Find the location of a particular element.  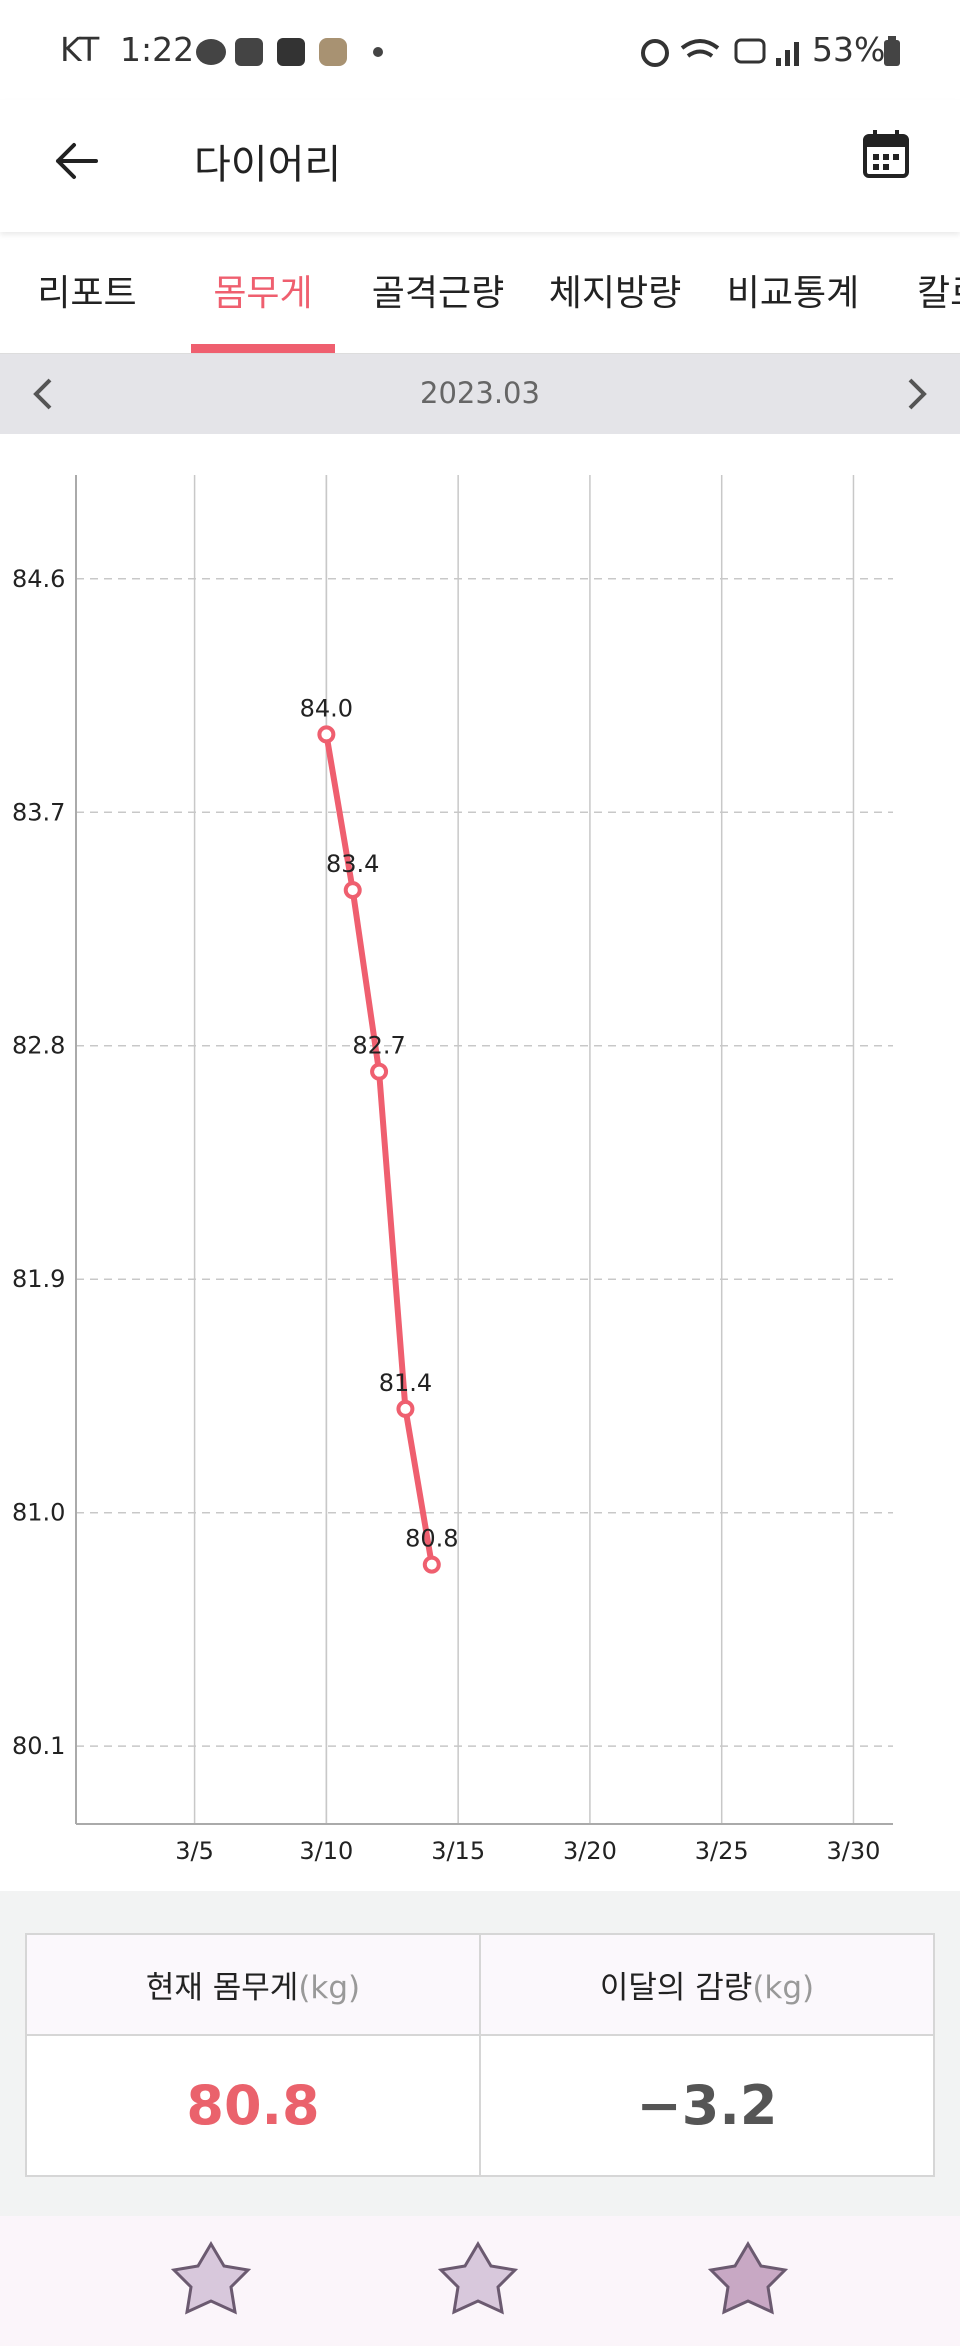

summary-table: 현재 몸무게(kg) 이달의 감량(kg) 80.8 −3.2 is located at coordinates (480, 2055).